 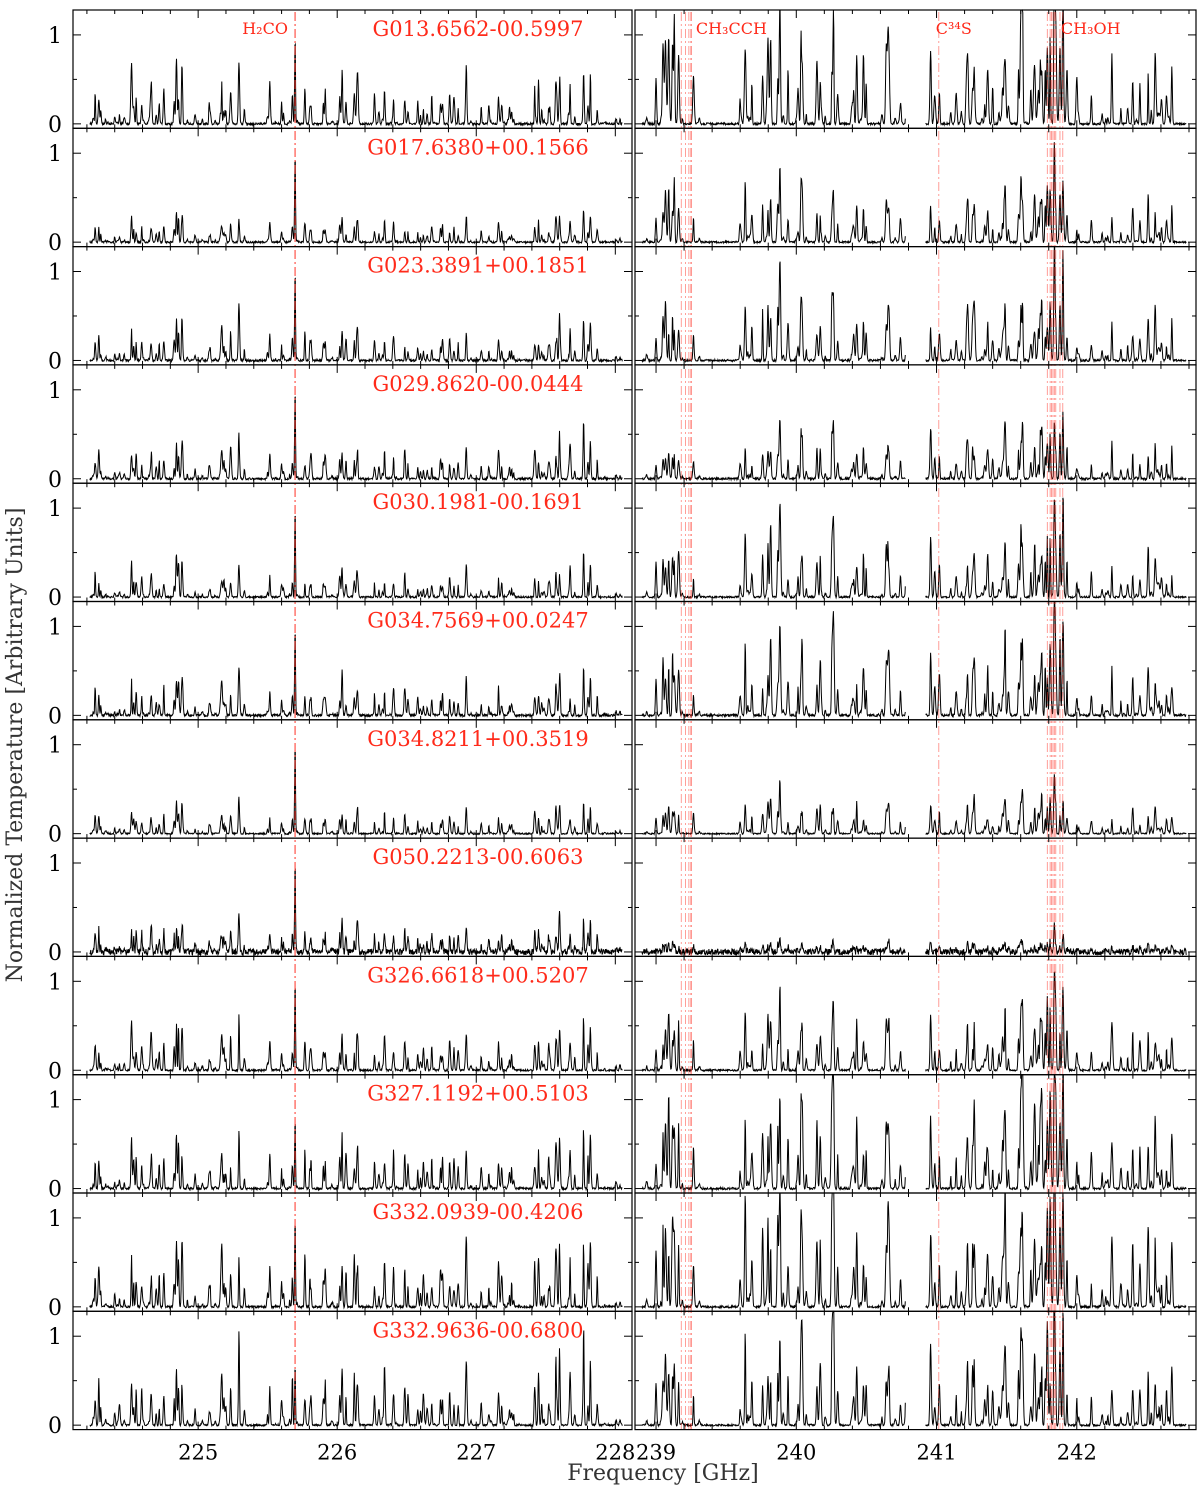 I want to click on source-name: G034.7569+00.0247, so click(x=477, y=621).